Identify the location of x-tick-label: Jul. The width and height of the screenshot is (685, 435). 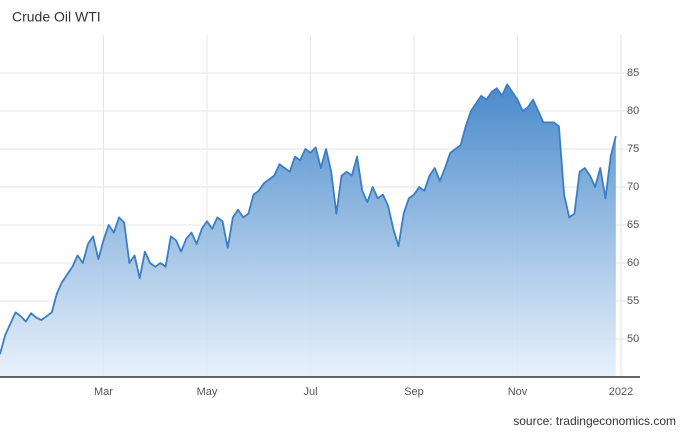
(310, 392).